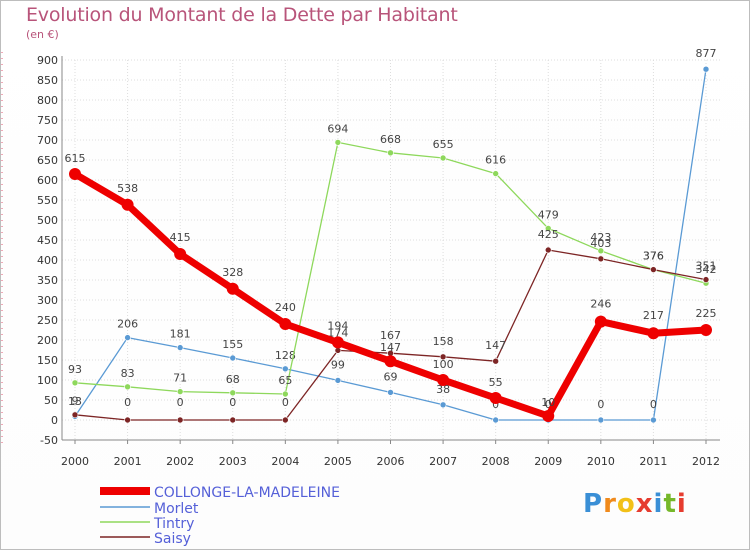 This screenshot has height=550, width=750. I want to click on y-tick-label: 150, so click(47, 360).